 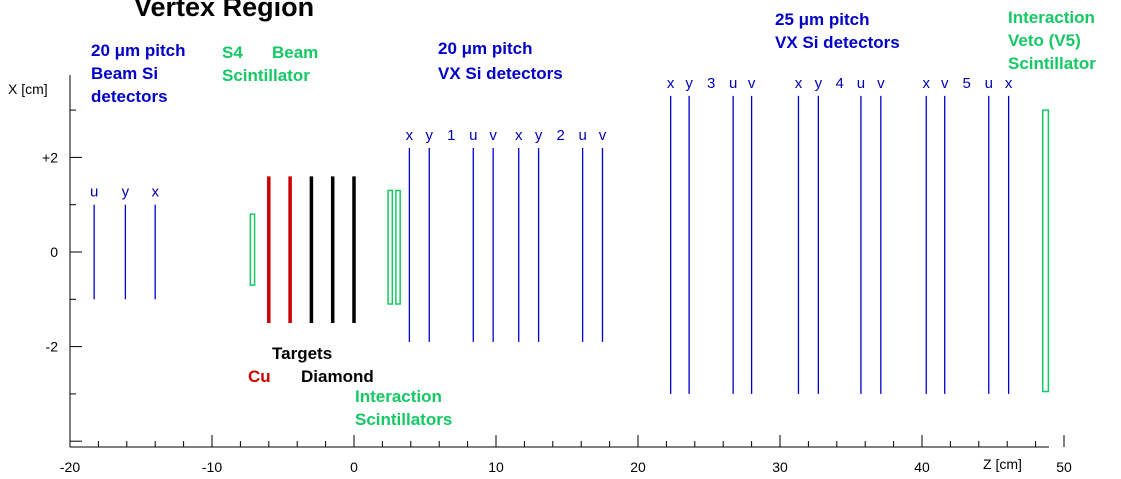 What do you see at coordinates (560, 135) in the screenshot?
I see `vx-station-label: 2` at bounding box center [560, 135].